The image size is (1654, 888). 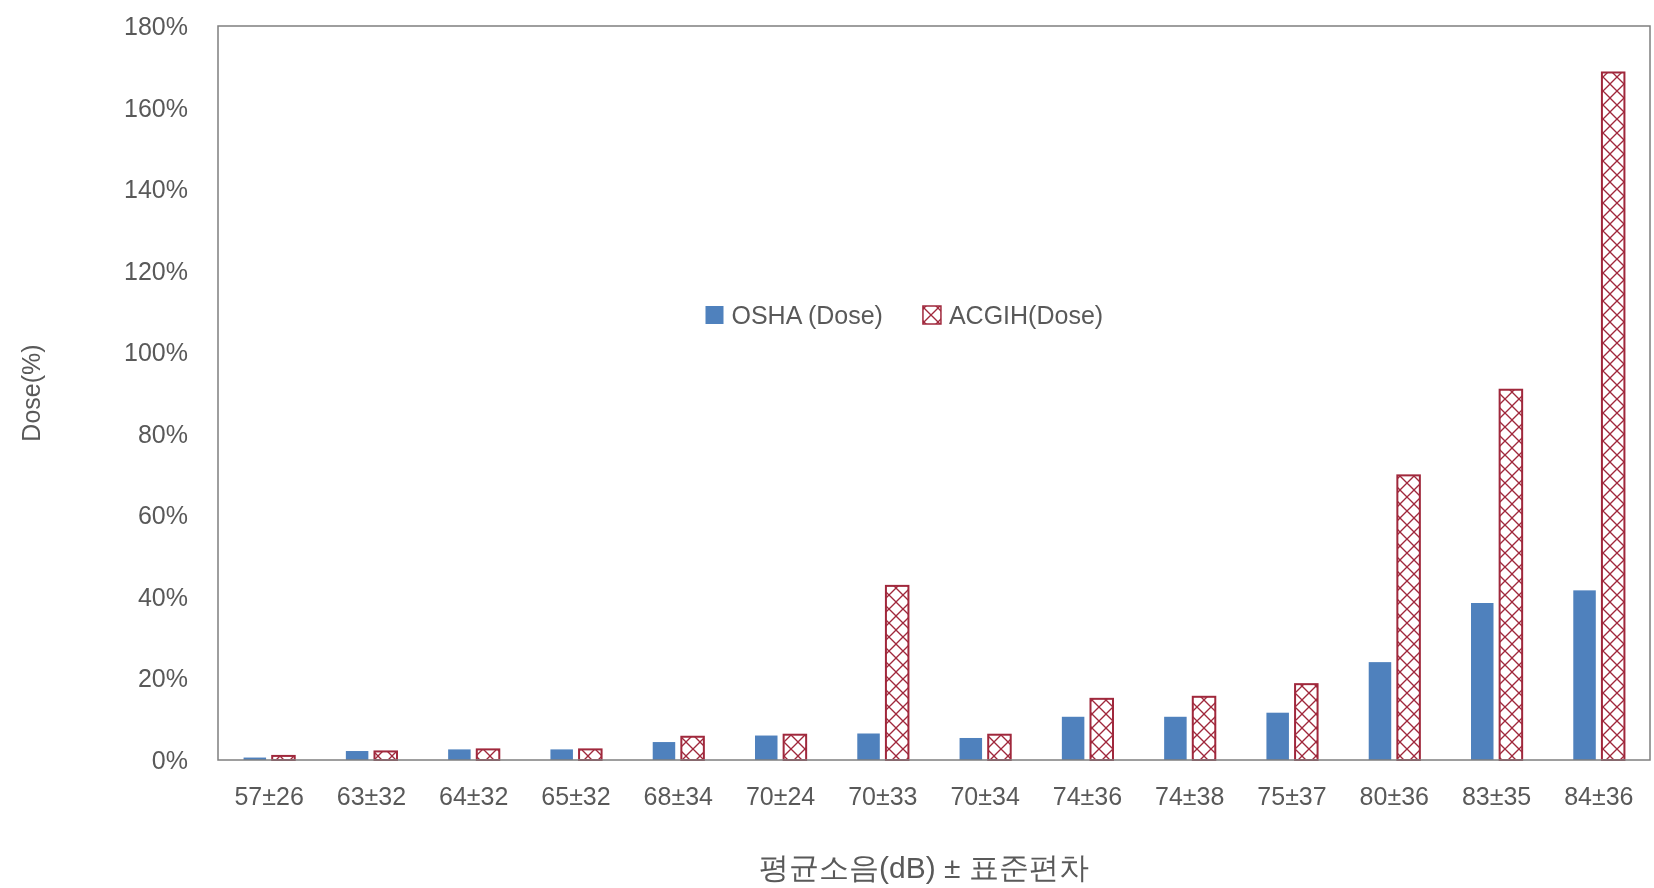 What do you see at coordinates (269, 796) in the screenshot?
I see `x-tick-label: 57±26` at bounding box center [269, 796].